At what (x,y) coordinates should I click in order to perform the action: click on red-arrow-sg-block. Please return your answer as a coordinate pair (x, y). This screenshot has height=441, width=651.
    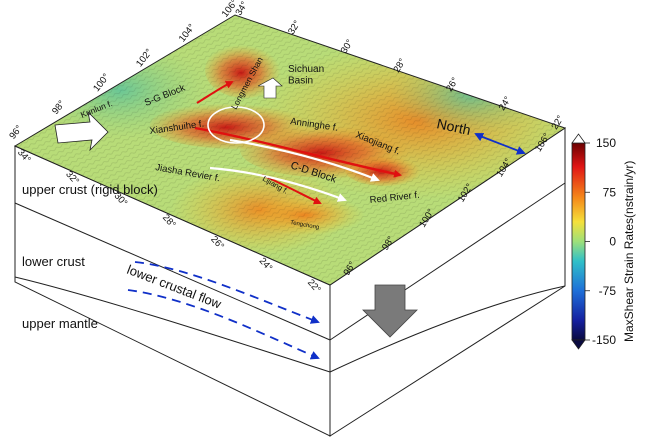
    Looking at the image, I should click on (215, 92).